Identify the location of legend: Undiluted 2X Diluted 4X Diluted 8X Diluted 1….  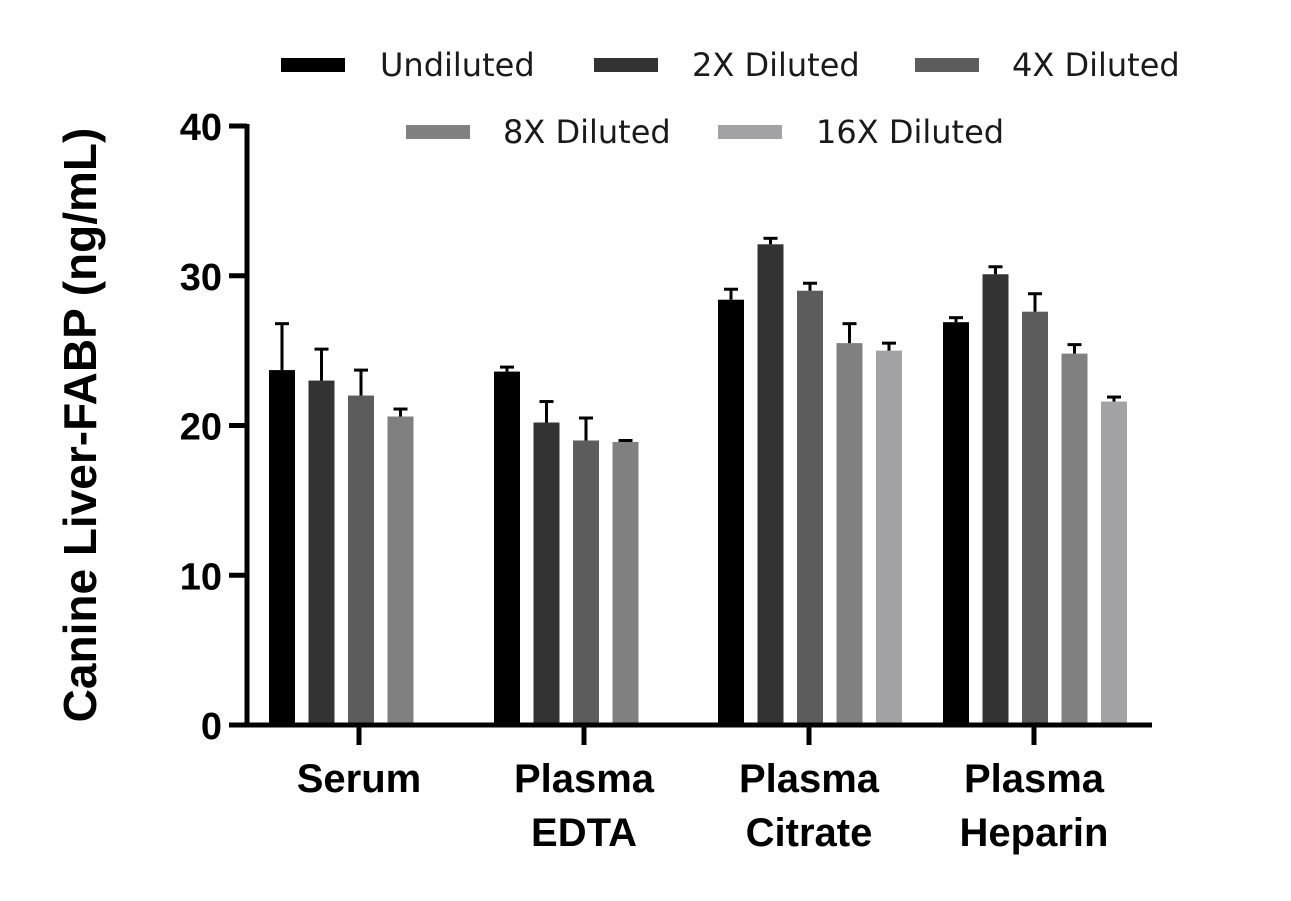
(730, 98).